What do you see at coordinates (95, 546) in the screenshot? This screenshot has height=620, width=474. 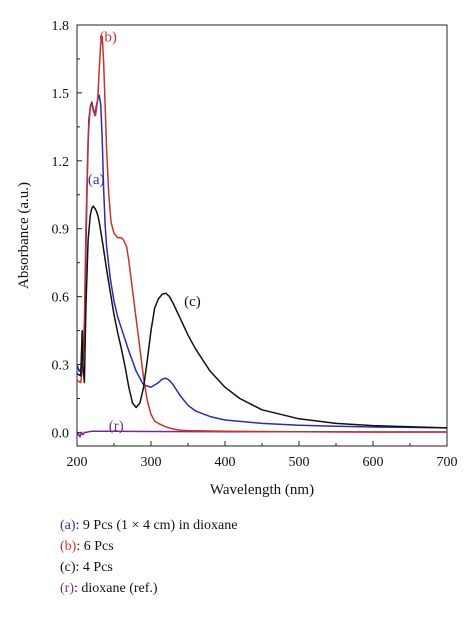 I see `legend-text-b: : 6 Pcs` at bounding box center [95, 546].